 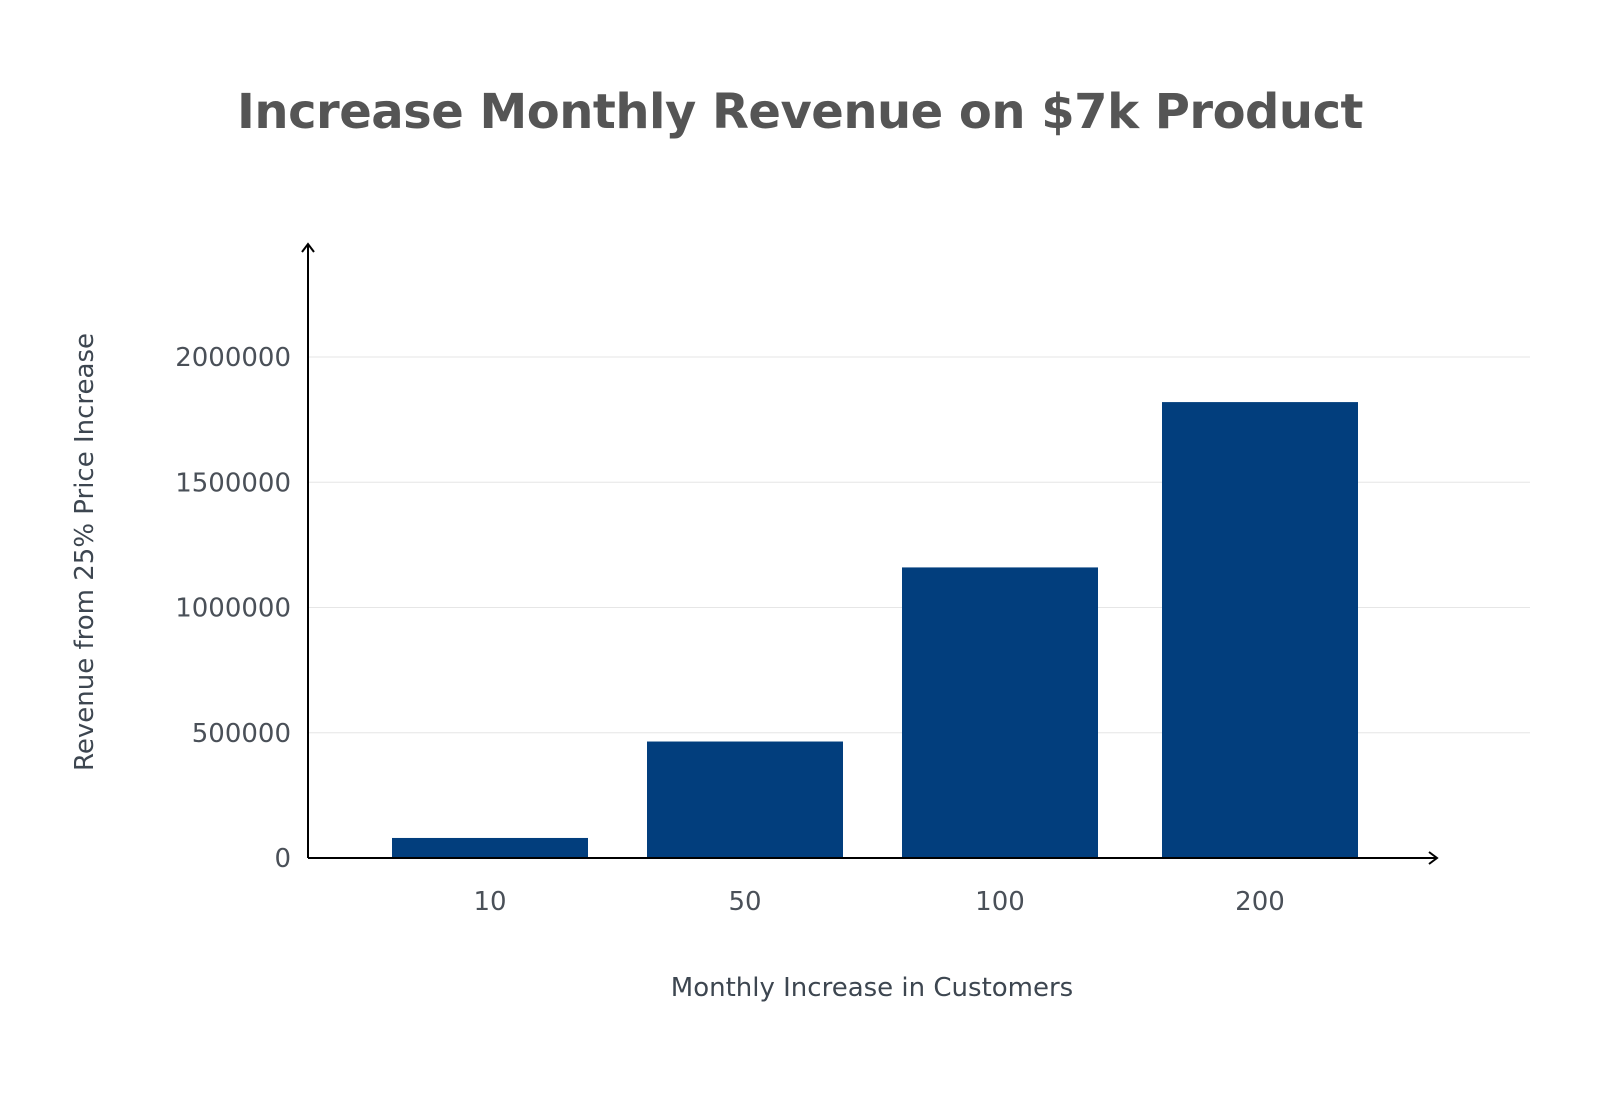 What do you see at coordinates (1000, 902) in the screenshot?
I see `x-tick-label: 100` at bounding box center [1000, 902].